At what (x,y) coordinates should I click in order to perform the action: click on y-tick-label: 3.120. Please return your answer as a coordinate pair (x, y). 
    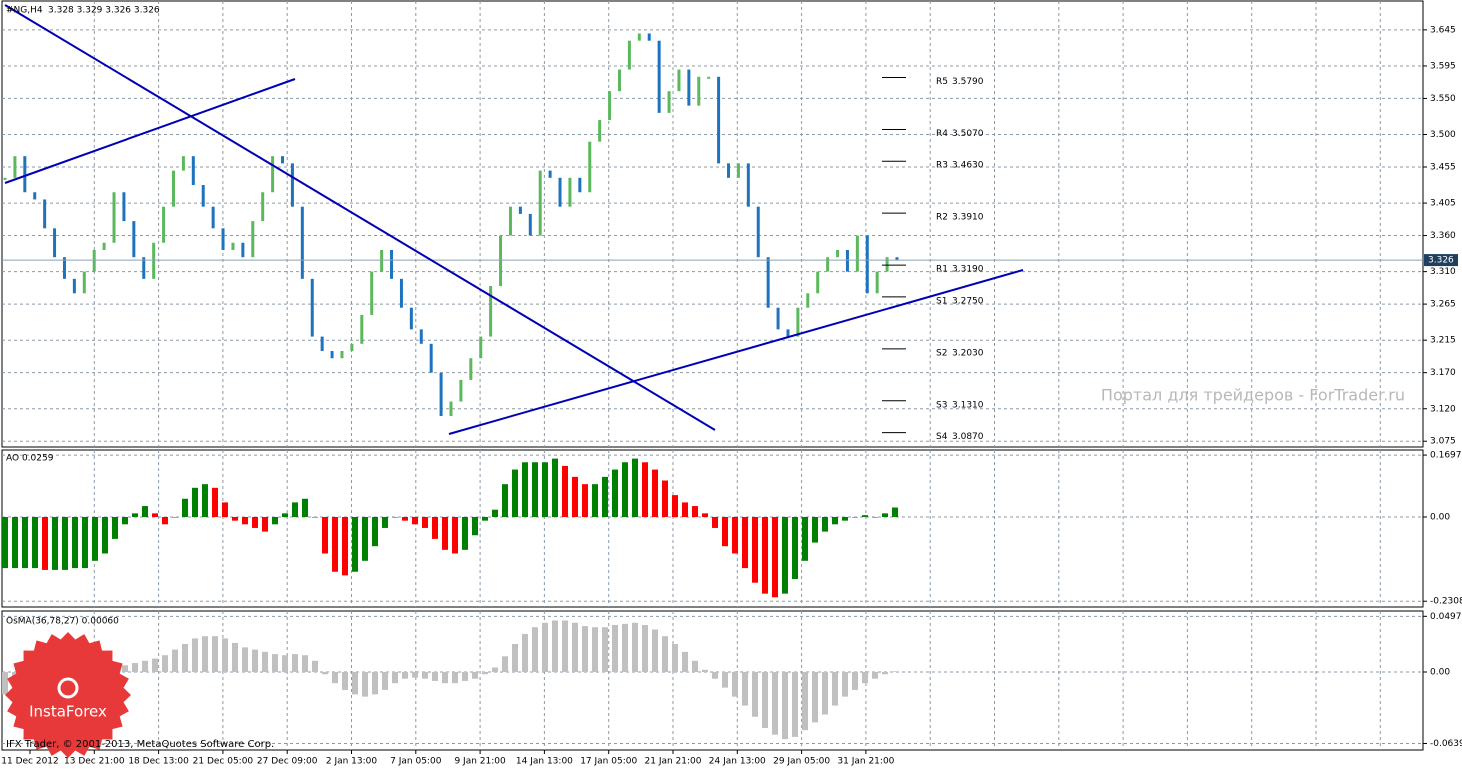
    Looking at the image, I should click on (1443, 409).